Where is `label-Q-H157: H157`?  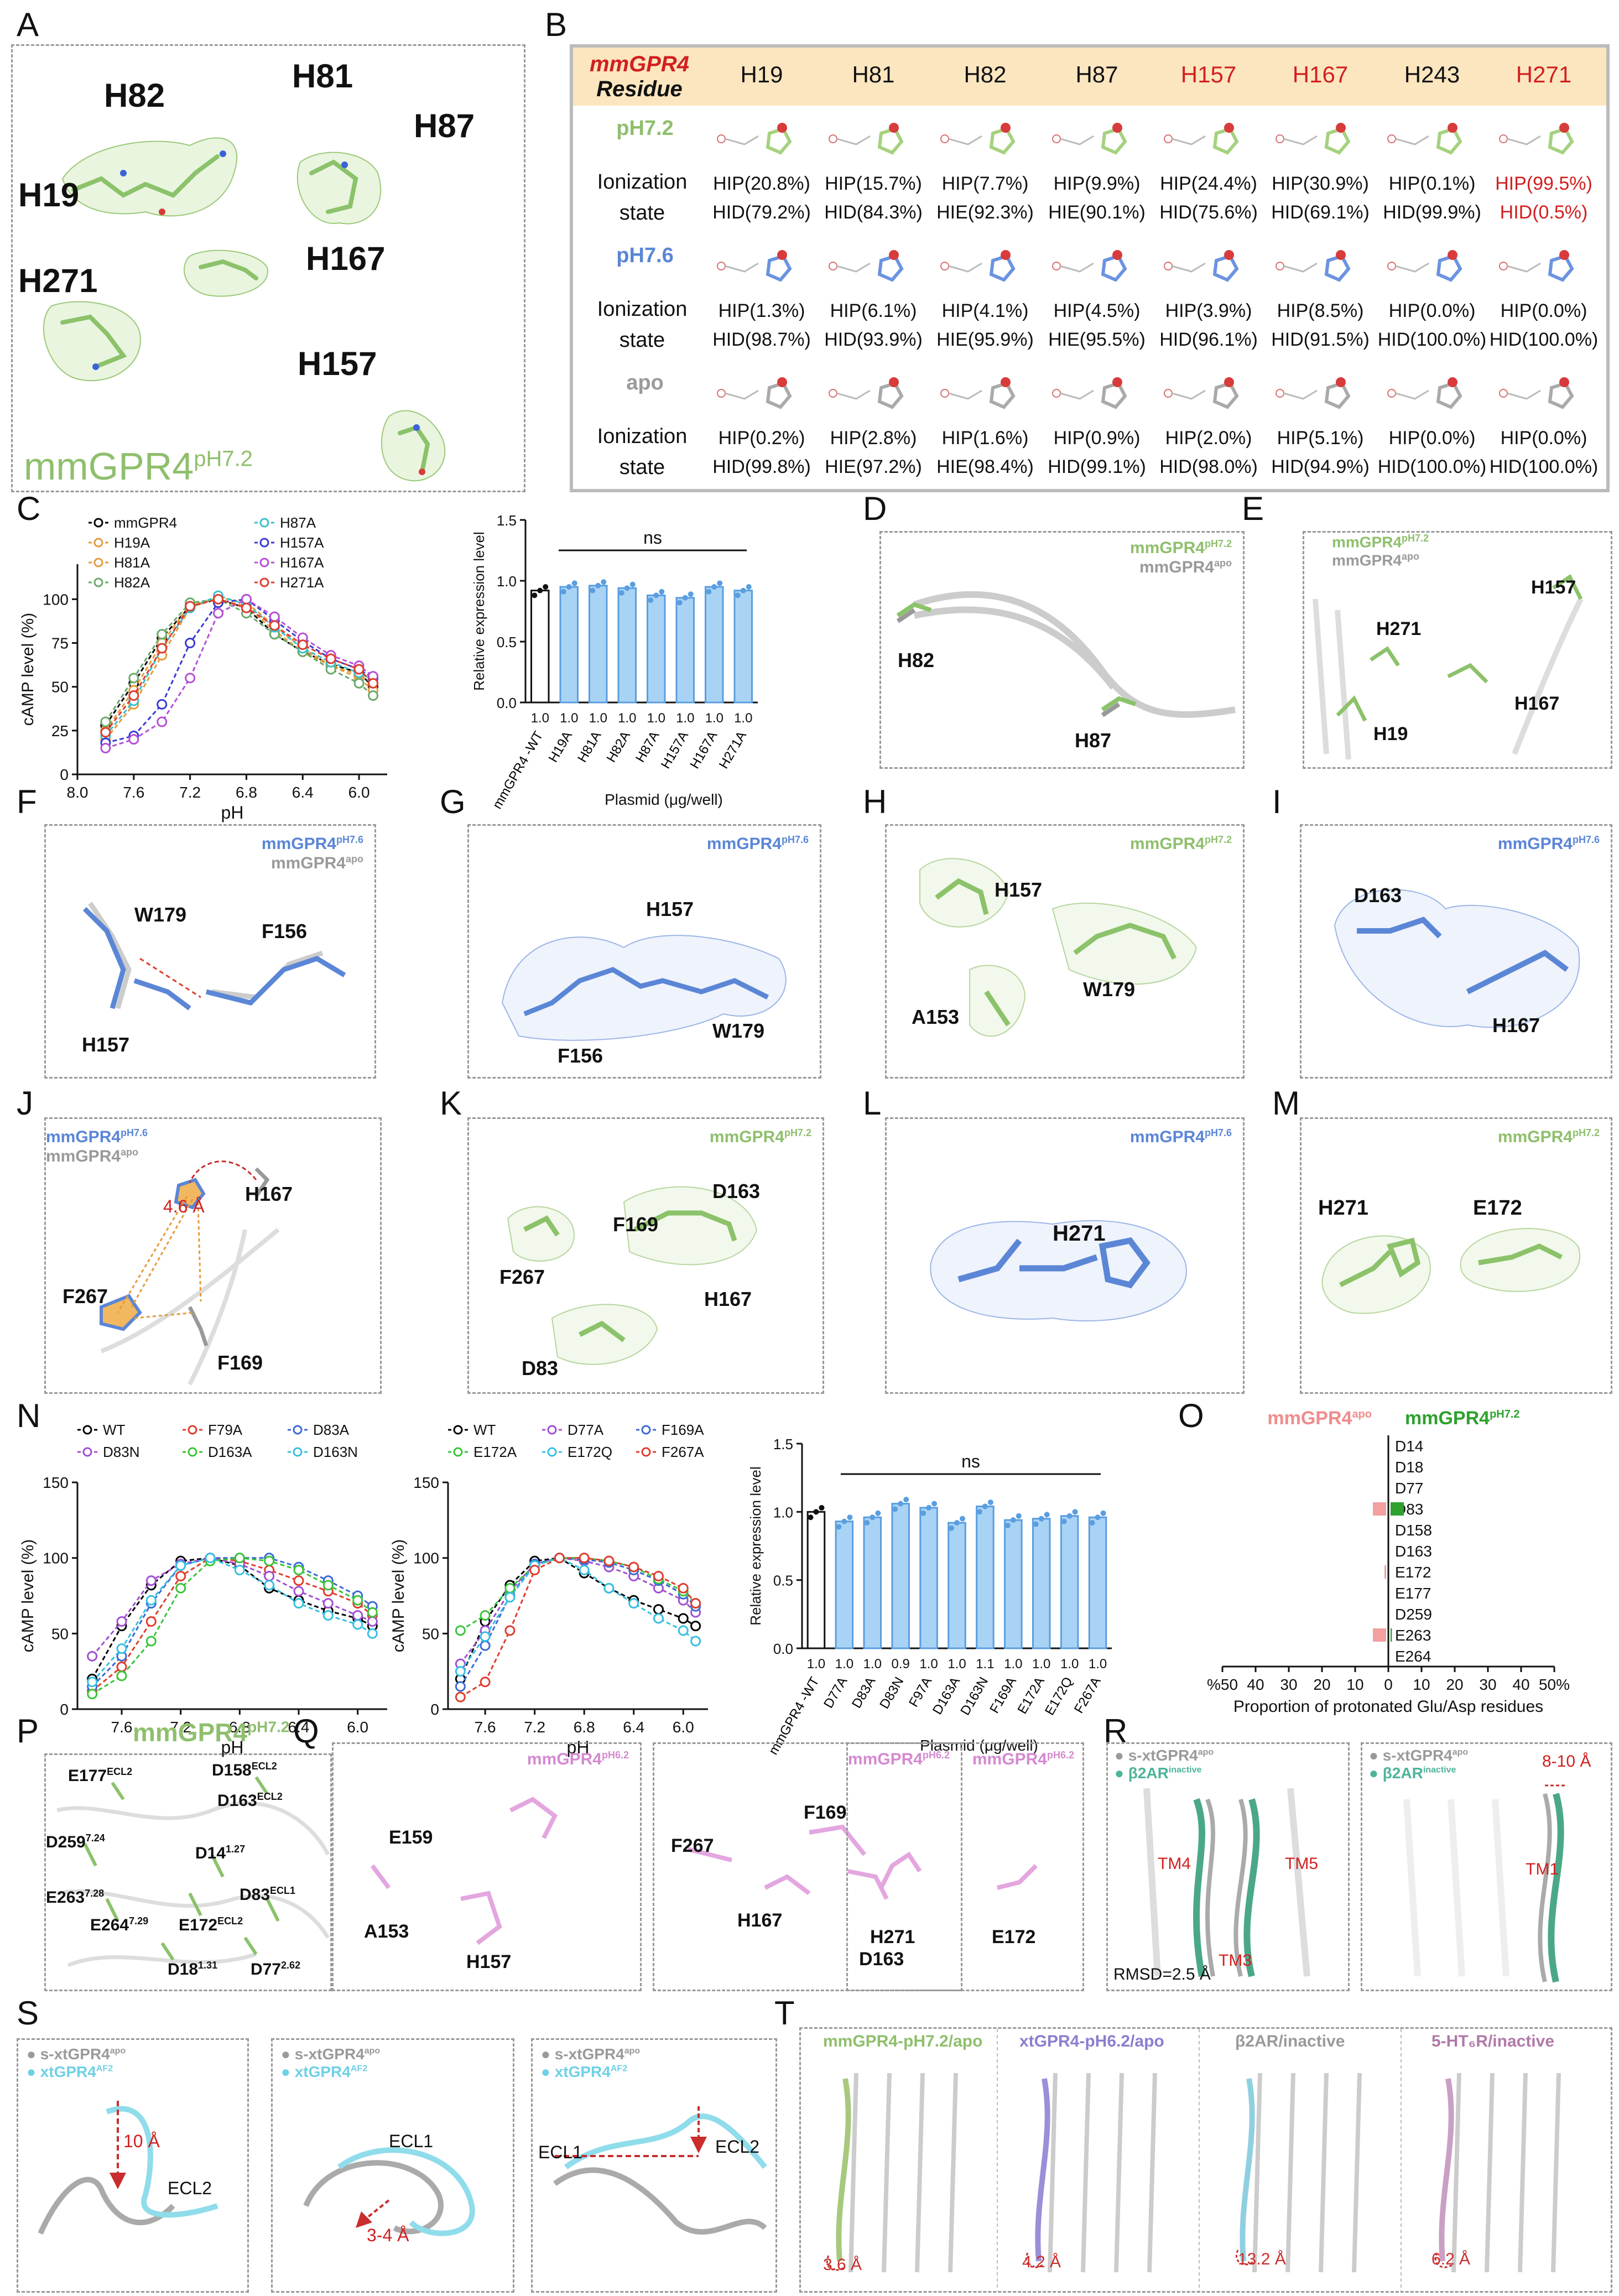
label-Q-H157: H157 is located at coordinates (489, 1961).